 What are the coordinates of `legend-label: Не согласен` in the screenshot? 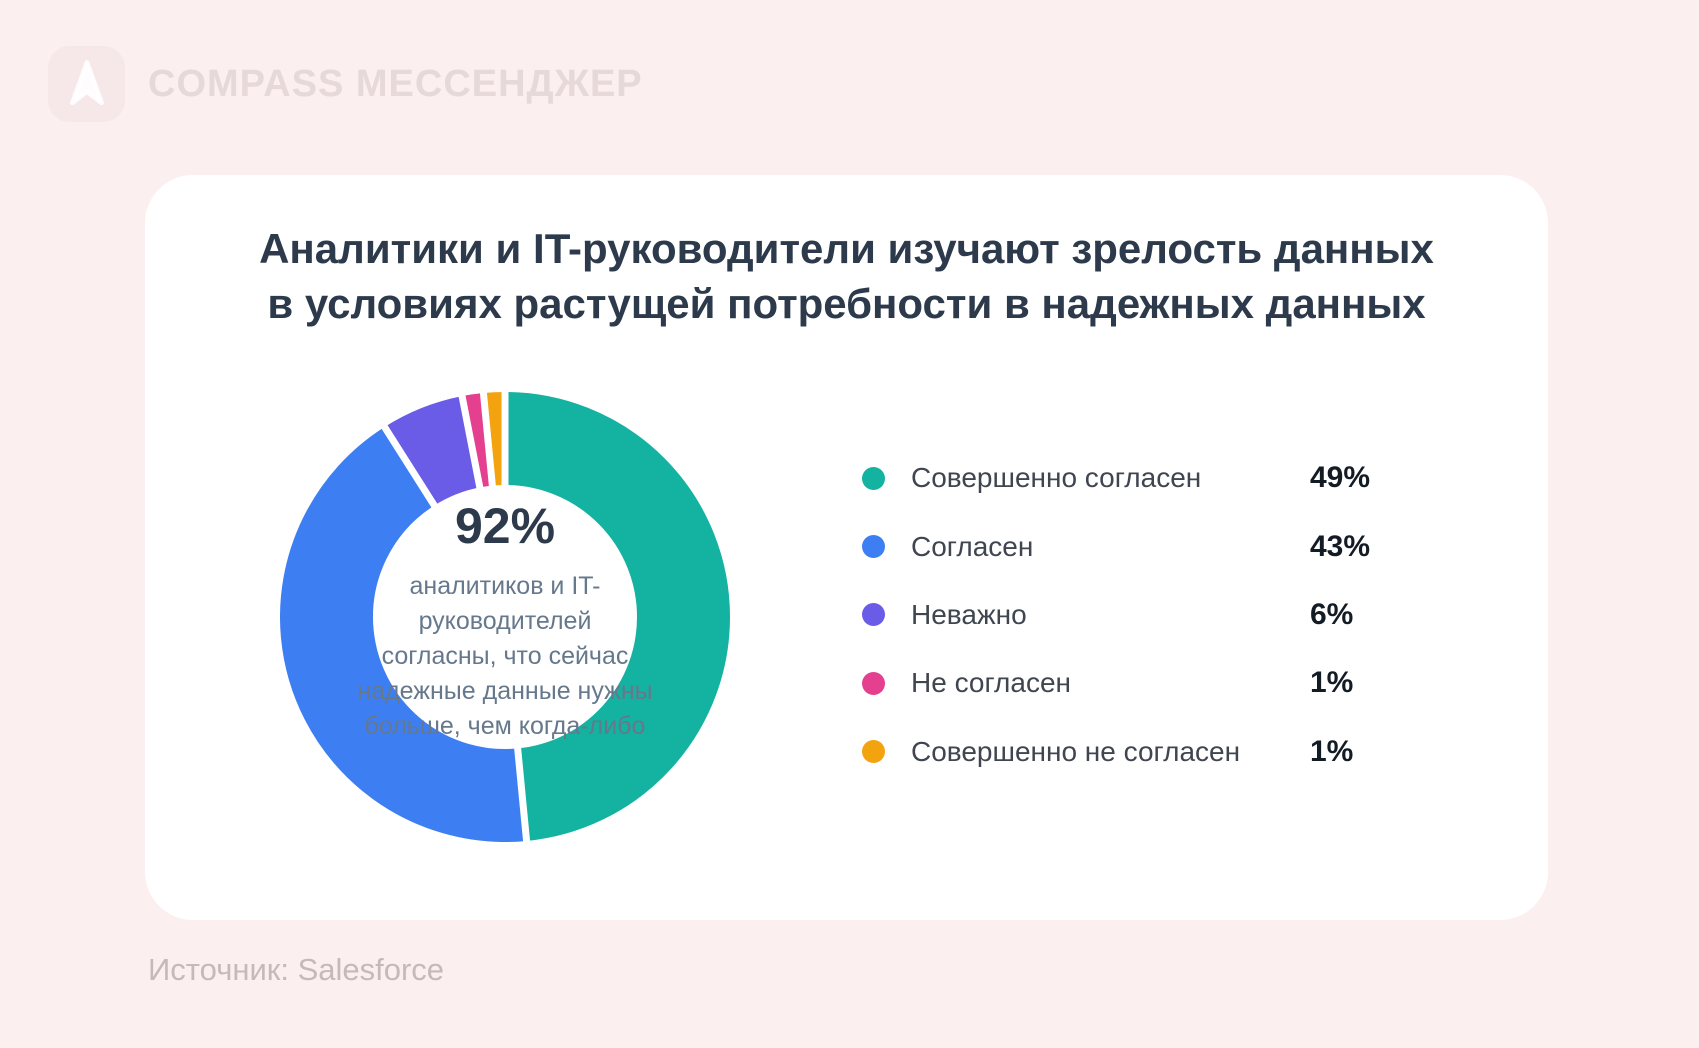 It's located at (991, 683).